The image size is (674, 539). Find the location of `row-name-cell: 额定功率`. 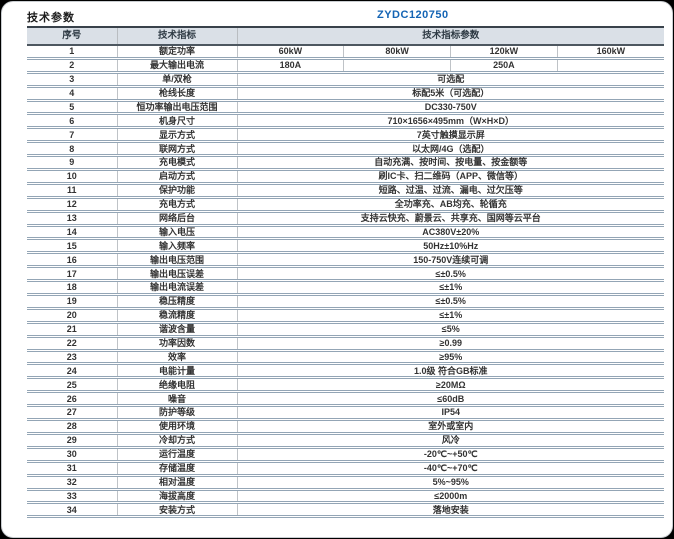

row-name-cell: 额定功率 is located at coordinates (176, 52).